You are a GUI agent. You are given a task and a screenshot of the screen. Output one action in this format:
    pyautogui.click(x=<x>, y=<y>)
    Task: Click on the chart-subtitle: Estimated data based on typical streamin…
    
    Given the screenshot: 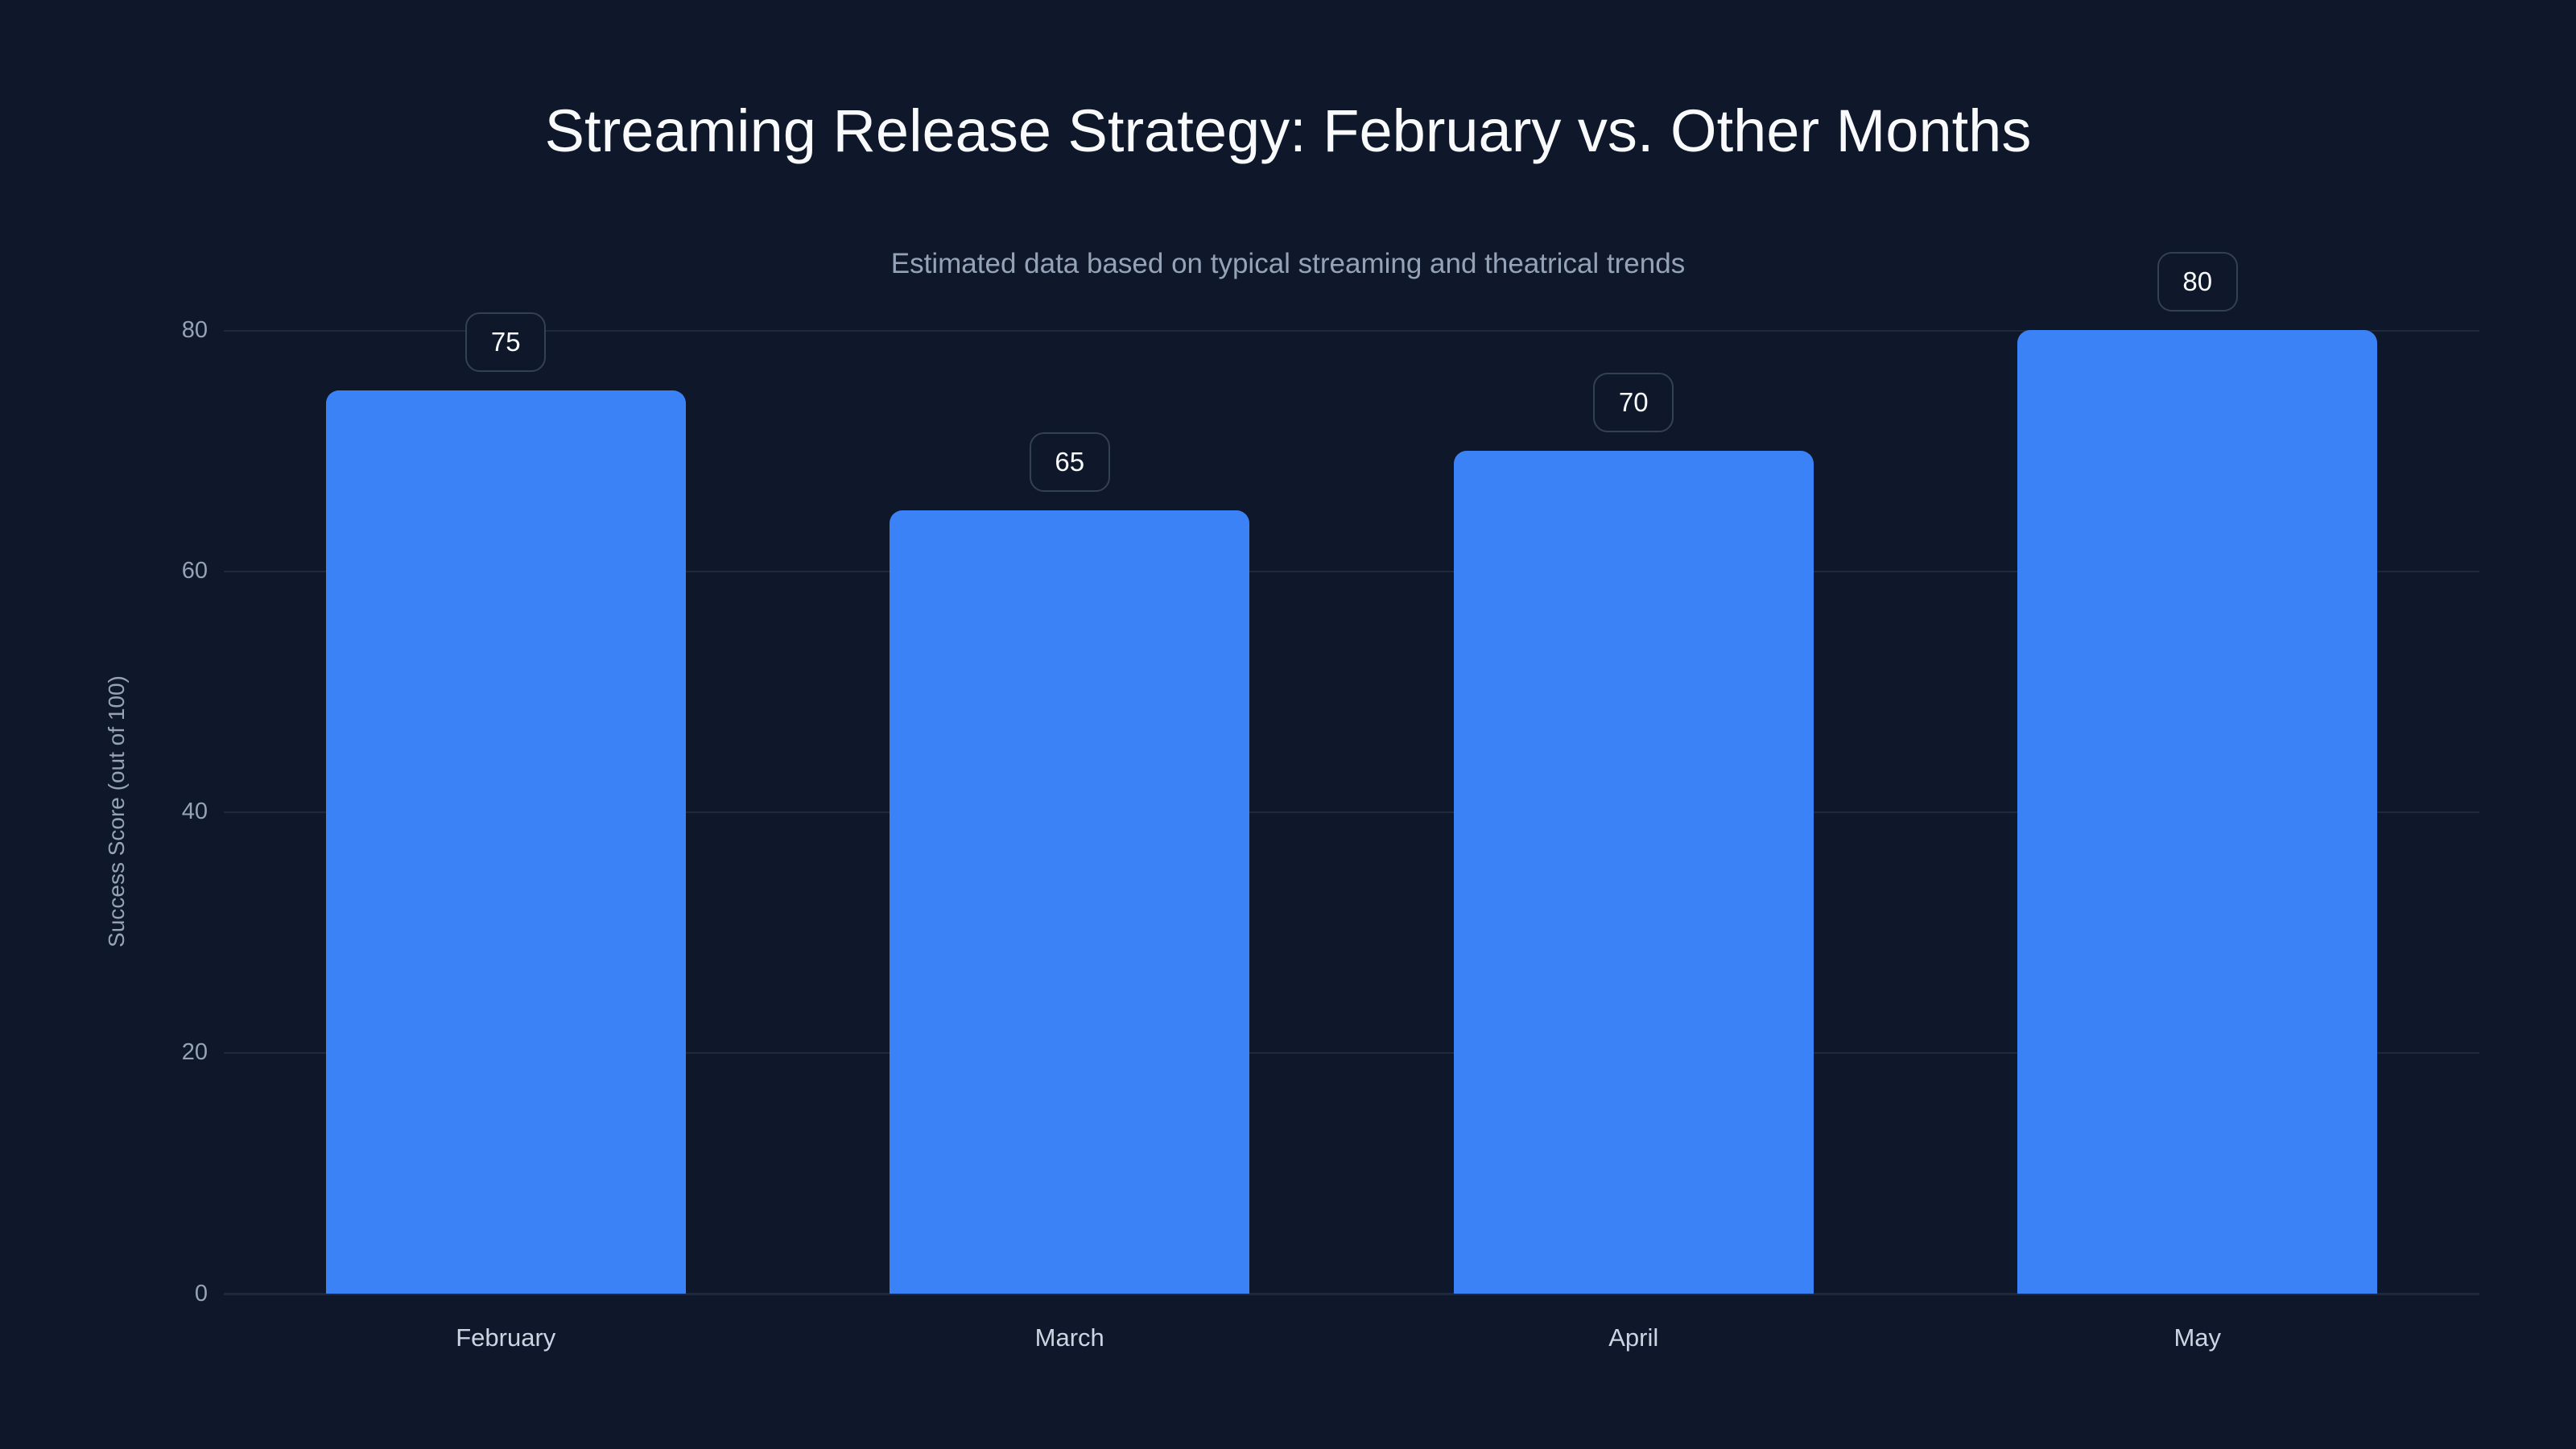 What is the action you would take?
    pyautogui.click(x=1288, y=263)
    